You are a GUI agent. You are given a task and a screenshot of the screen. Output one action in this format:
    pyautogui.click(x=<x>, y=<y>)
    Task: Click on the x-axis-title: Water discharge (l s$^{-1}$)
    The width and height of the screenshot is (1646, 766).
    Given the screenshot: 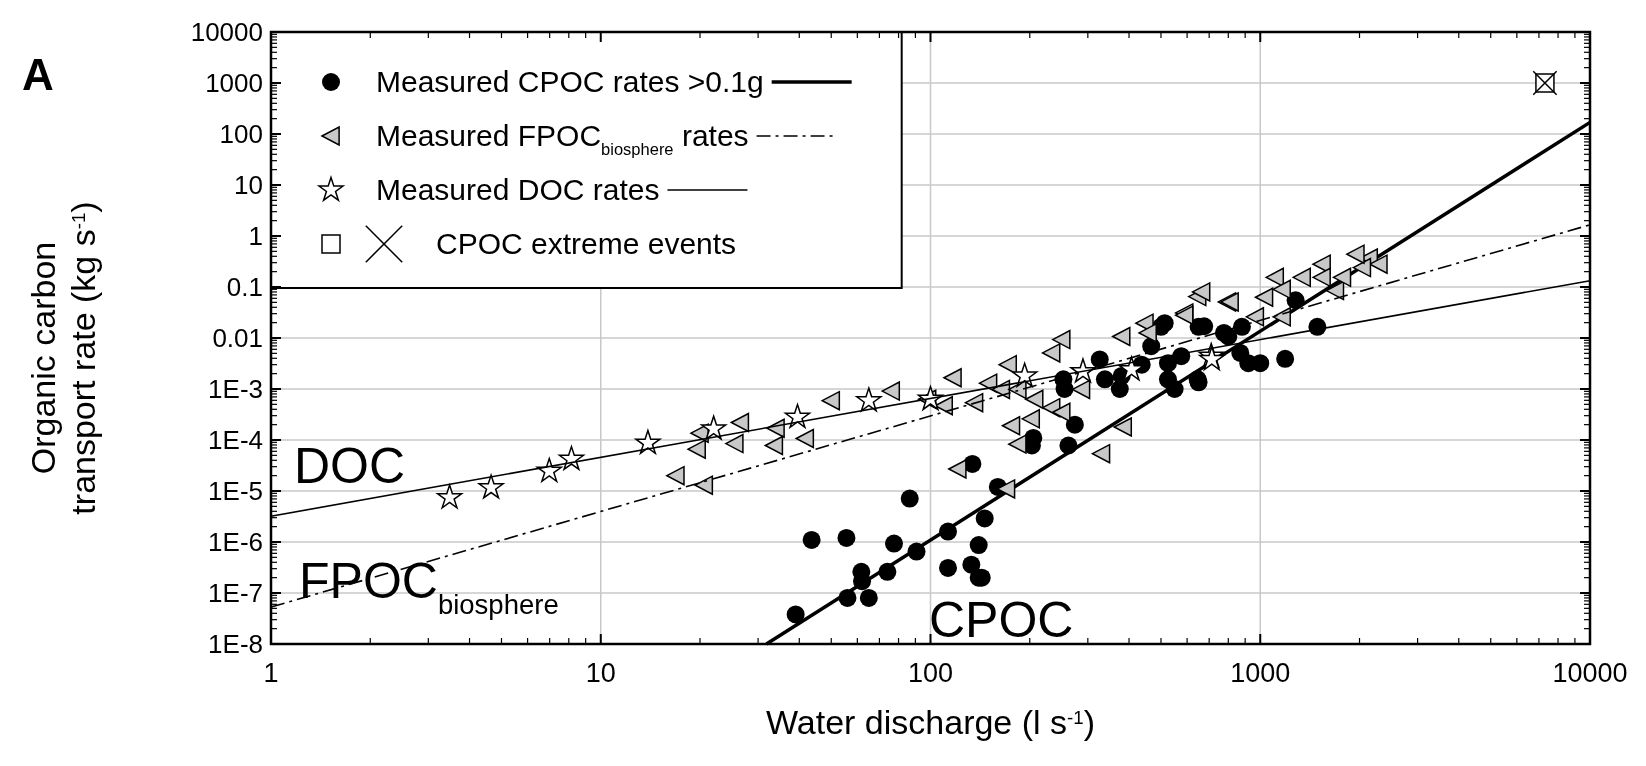 What is the action you would take?
    pyautogui.click(x=930, y=722)
    